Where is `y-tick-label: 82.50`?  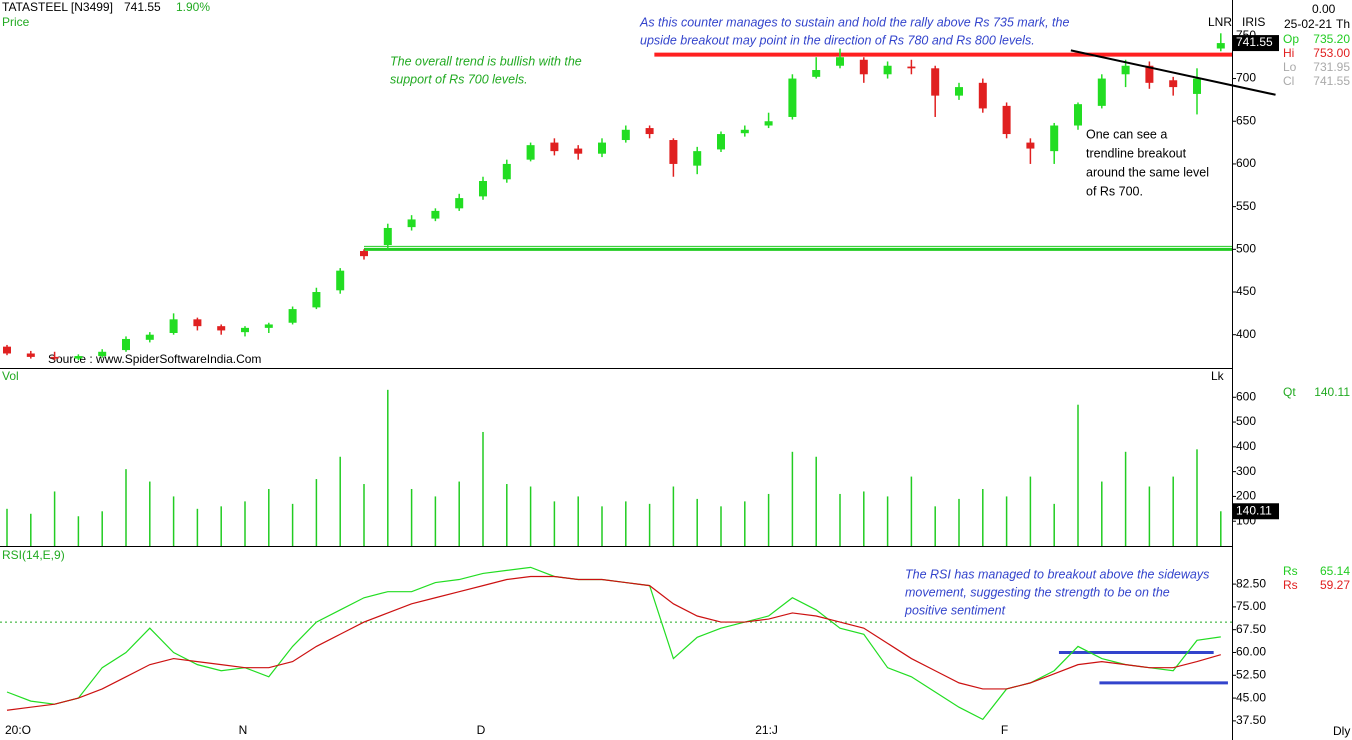 y-tick-label: 82.50 is located at coordinates (1251, 583).